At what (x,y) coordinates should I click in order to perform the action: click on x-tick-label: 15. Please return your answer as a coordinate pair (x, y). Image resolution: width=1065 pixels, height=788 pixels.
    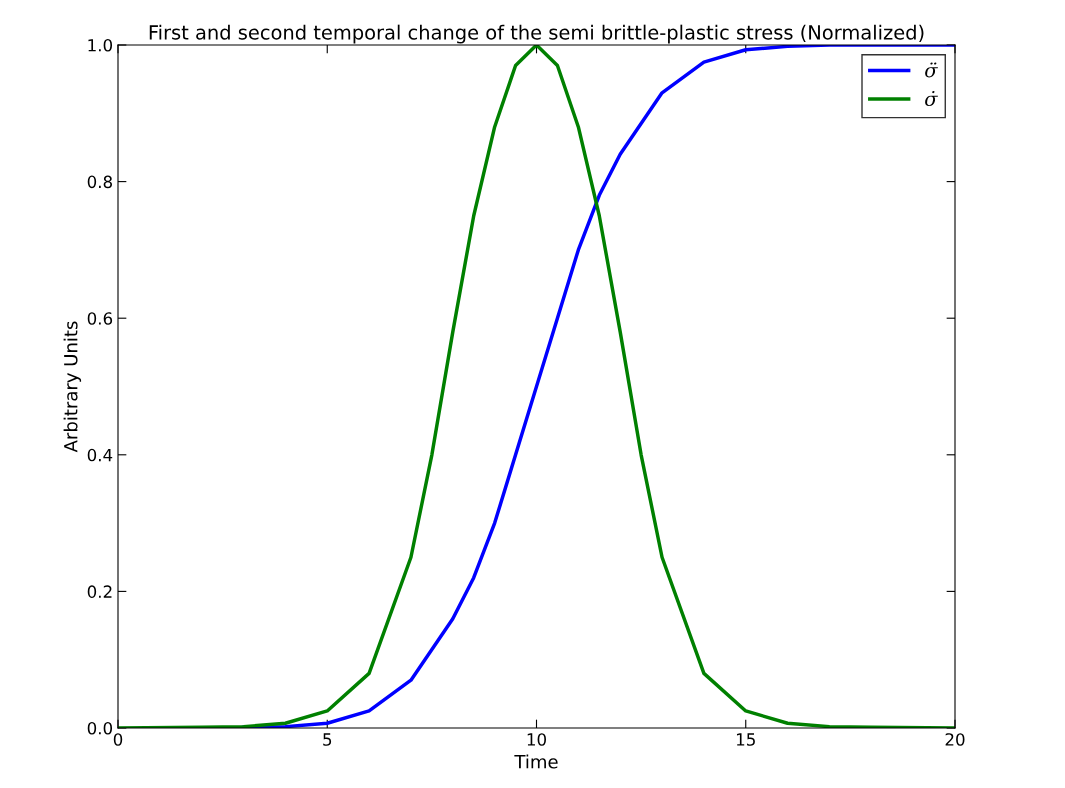
    Looking at the image, I should click on (745, 739).